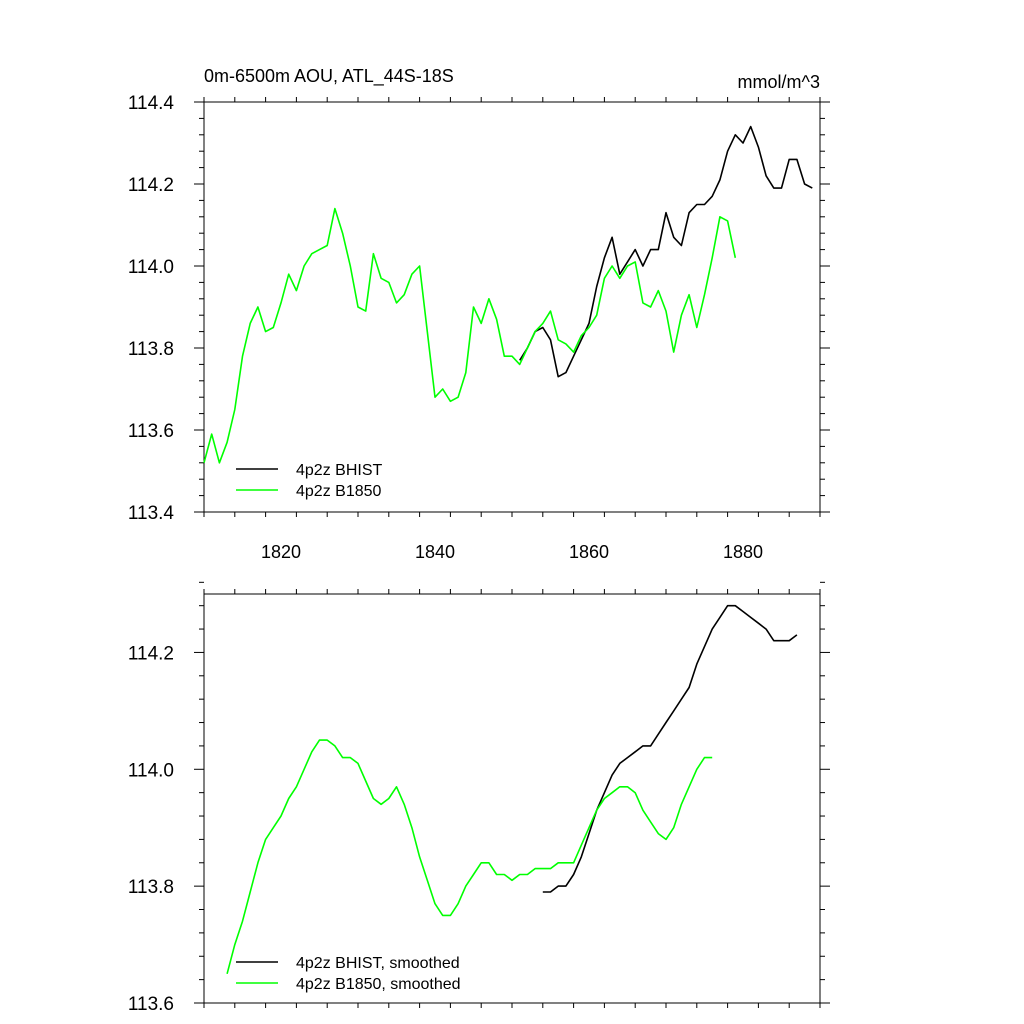 This screenshot has height=1024, width=1024. I want to click on chart-title-right: mmol/m^3, so click(779, 82).